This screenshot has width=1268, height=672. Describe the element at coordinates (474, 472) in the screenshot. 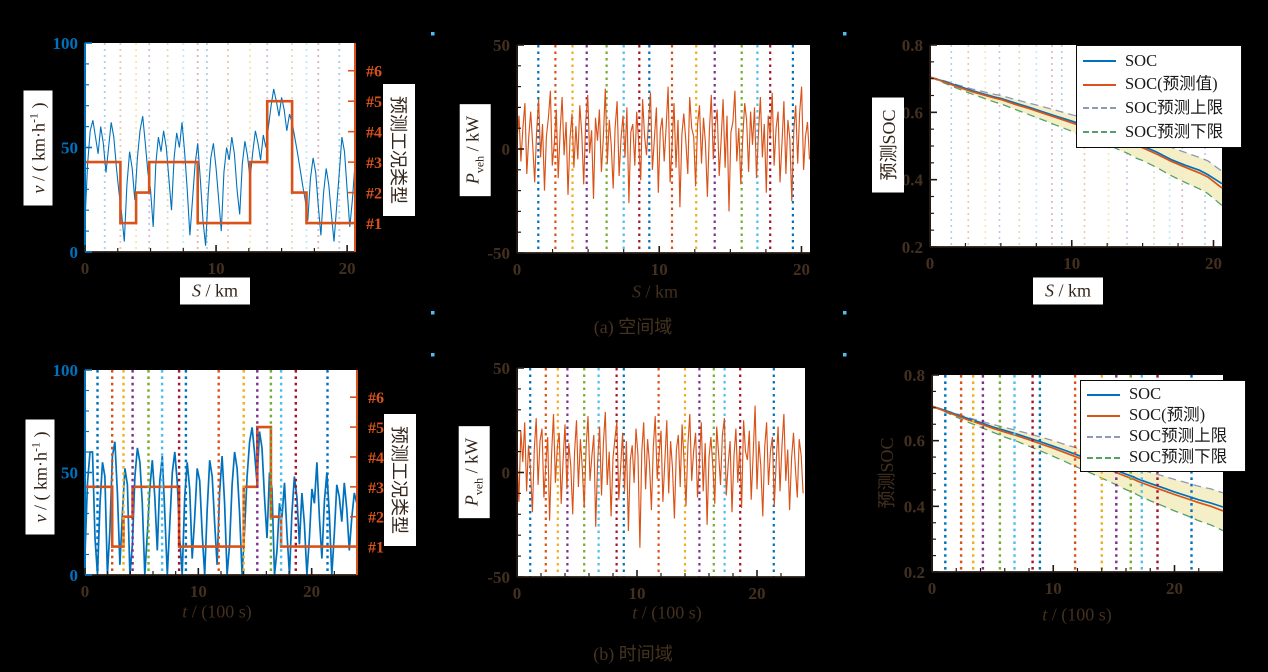

I see `axis-label-power-time: Pveh / kW` at that location.